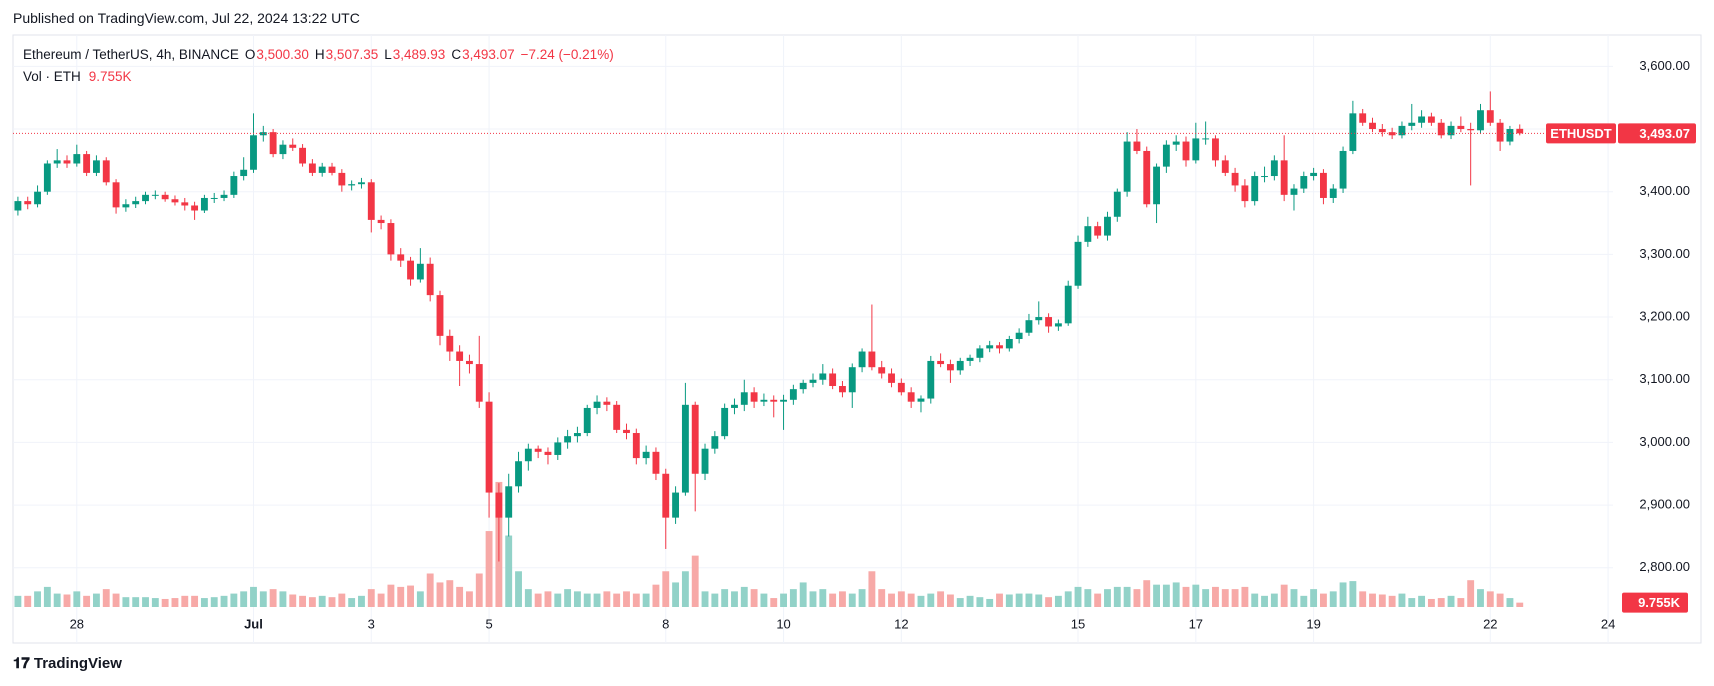  Describe the element at coordinates (282, 54) in the screenshot. I see `field-value: 3,500.30` at that location.